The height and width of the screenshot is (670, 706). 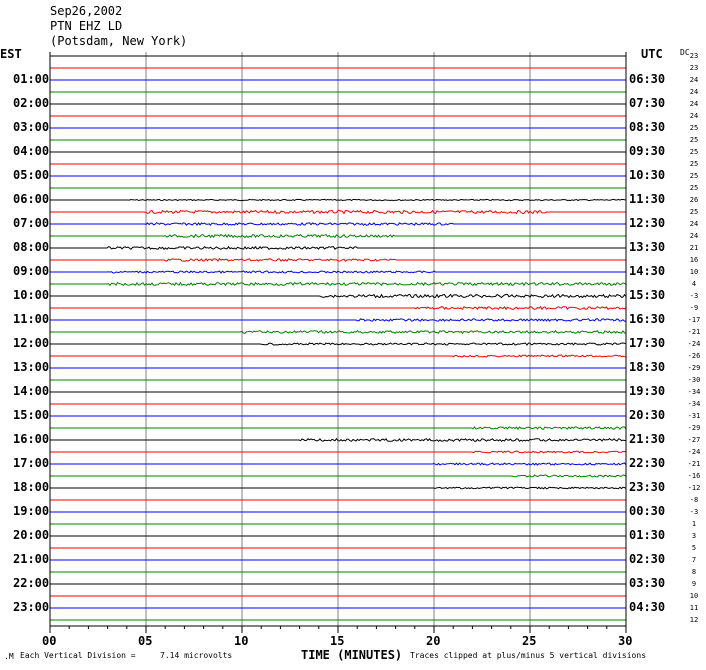 I want to click on x-tick-label: 00, so click(x=49, y=641).